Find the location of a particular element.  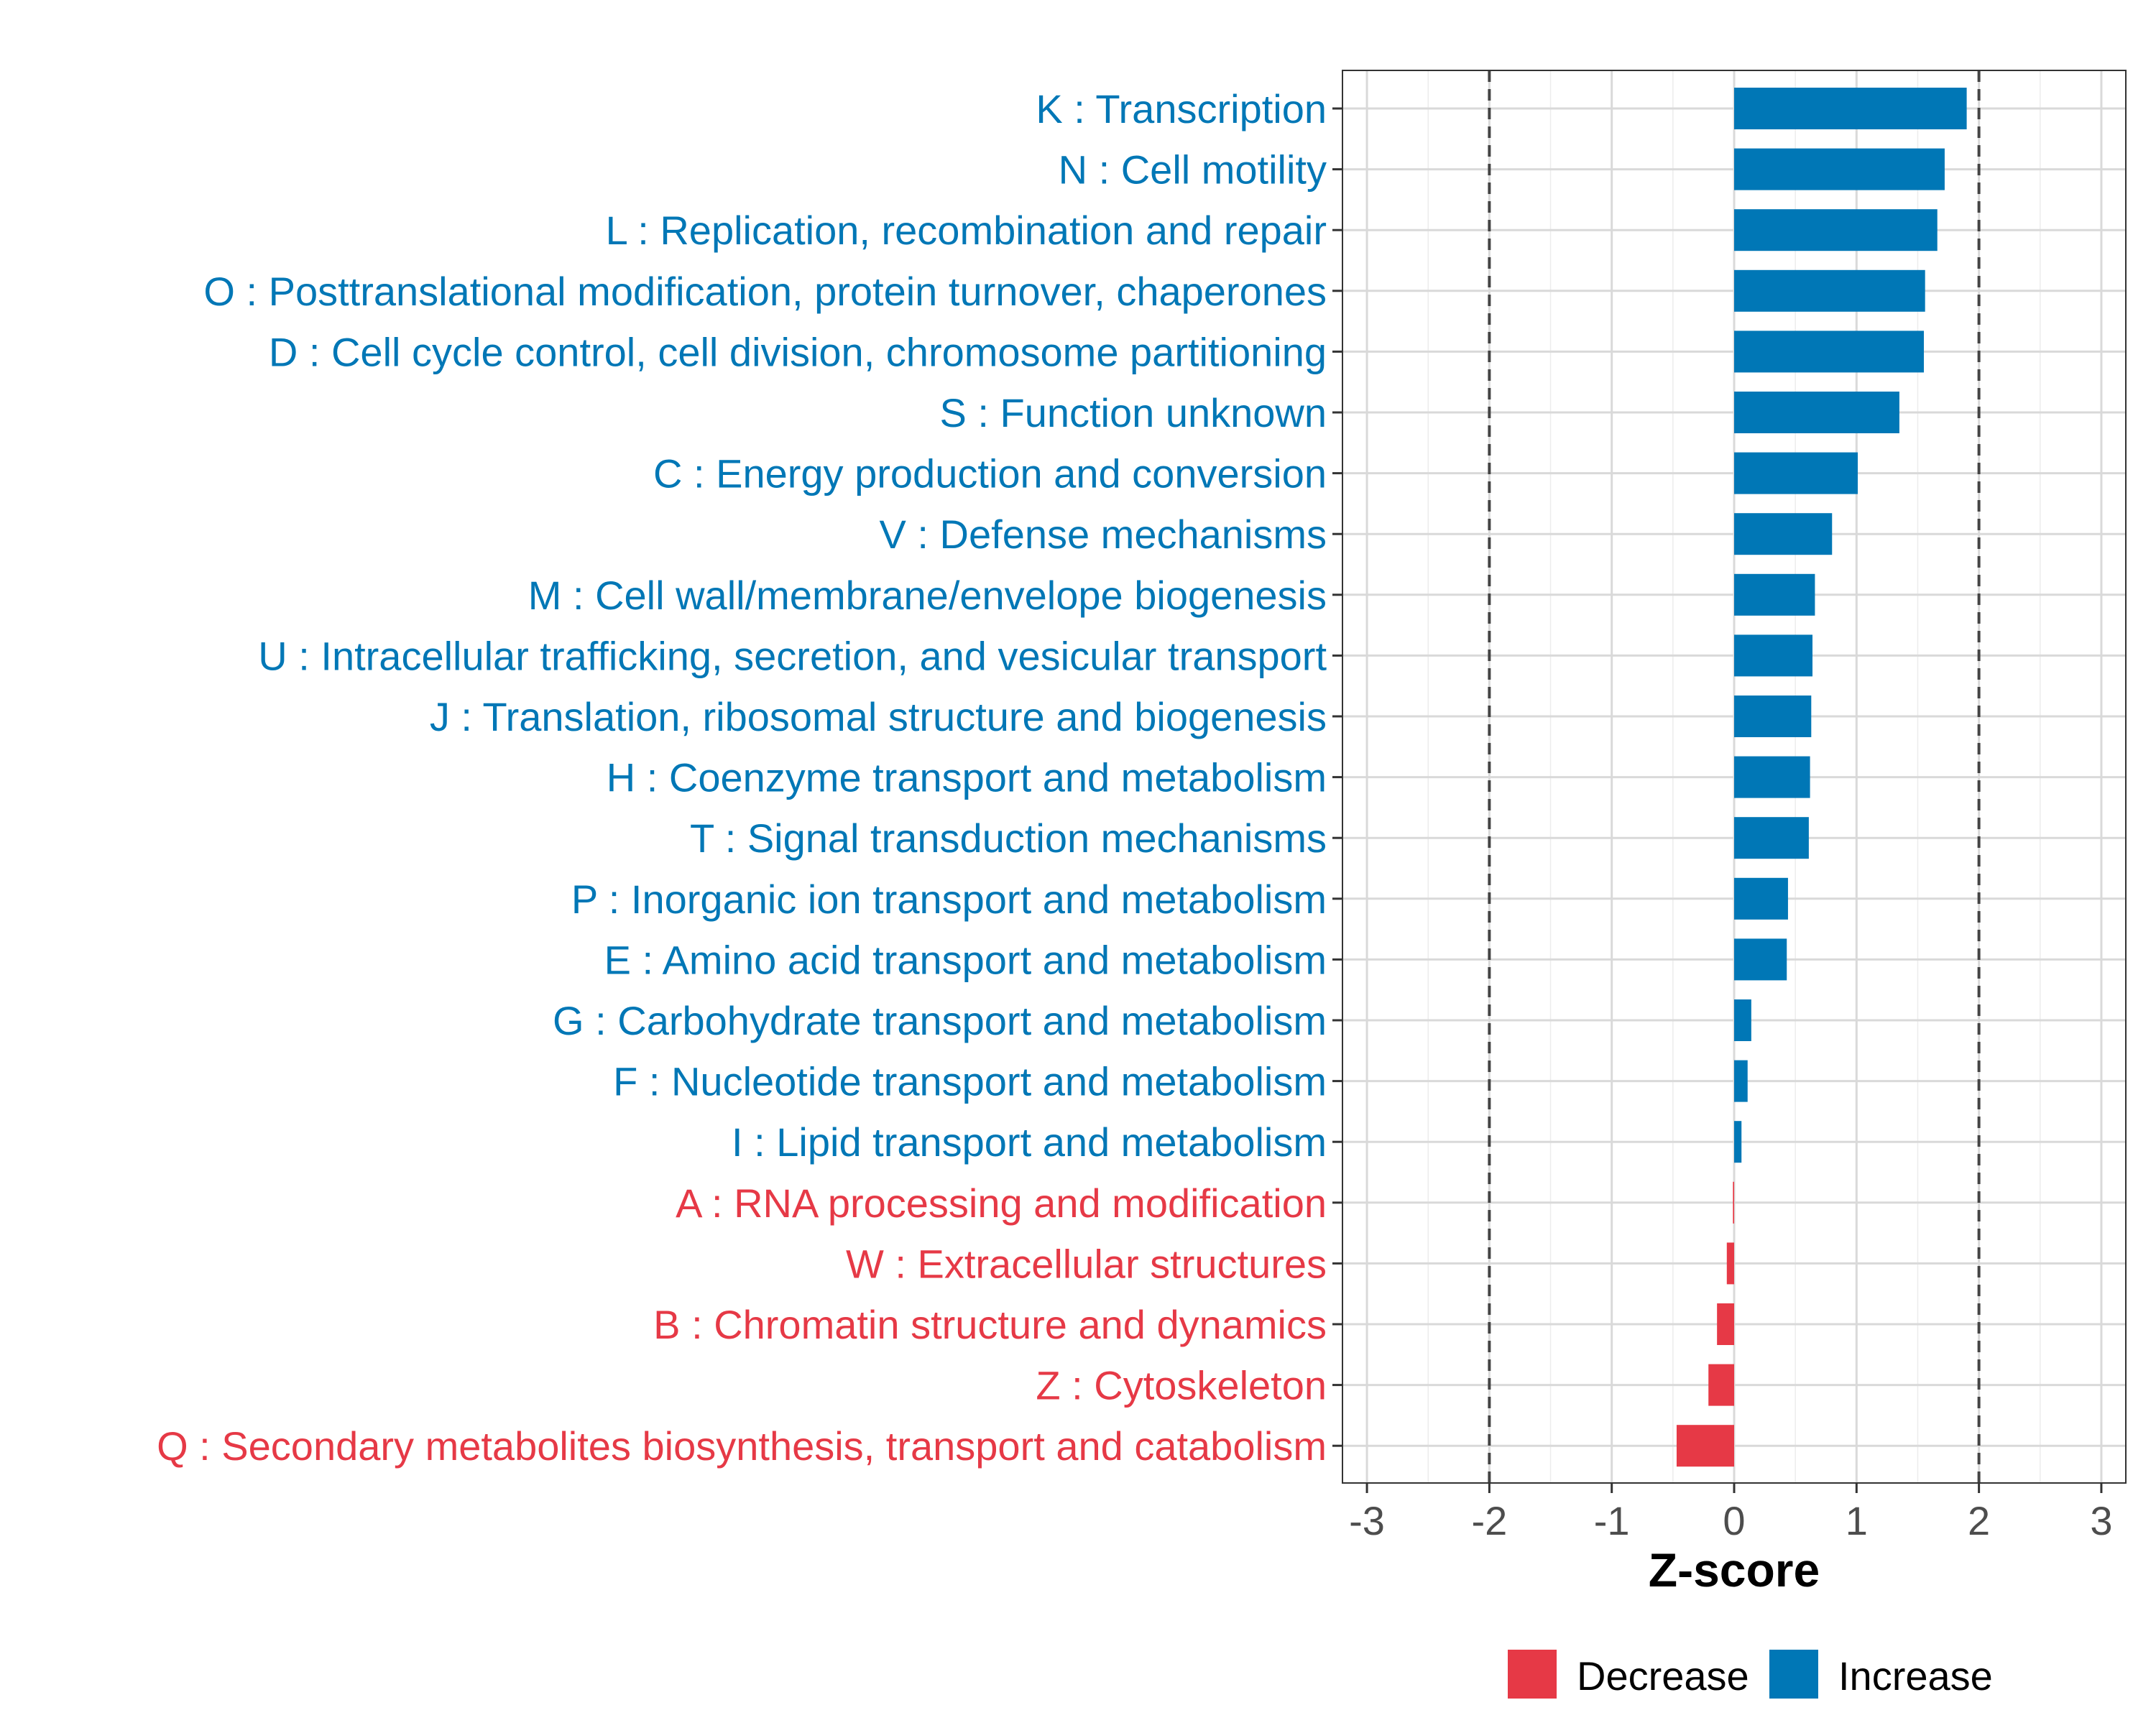

x-axis-ticks: -3 -2 -1 0 1 2 3 is located at coordinates (1731, 1513).